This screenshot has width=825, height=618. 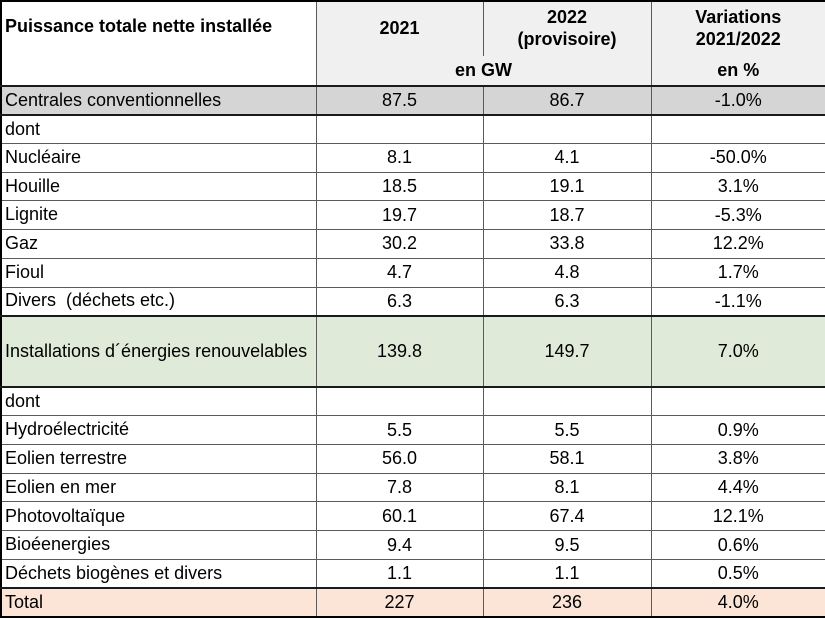 I want to click on col-header-2021: 2021, so click(x=399, y=28).